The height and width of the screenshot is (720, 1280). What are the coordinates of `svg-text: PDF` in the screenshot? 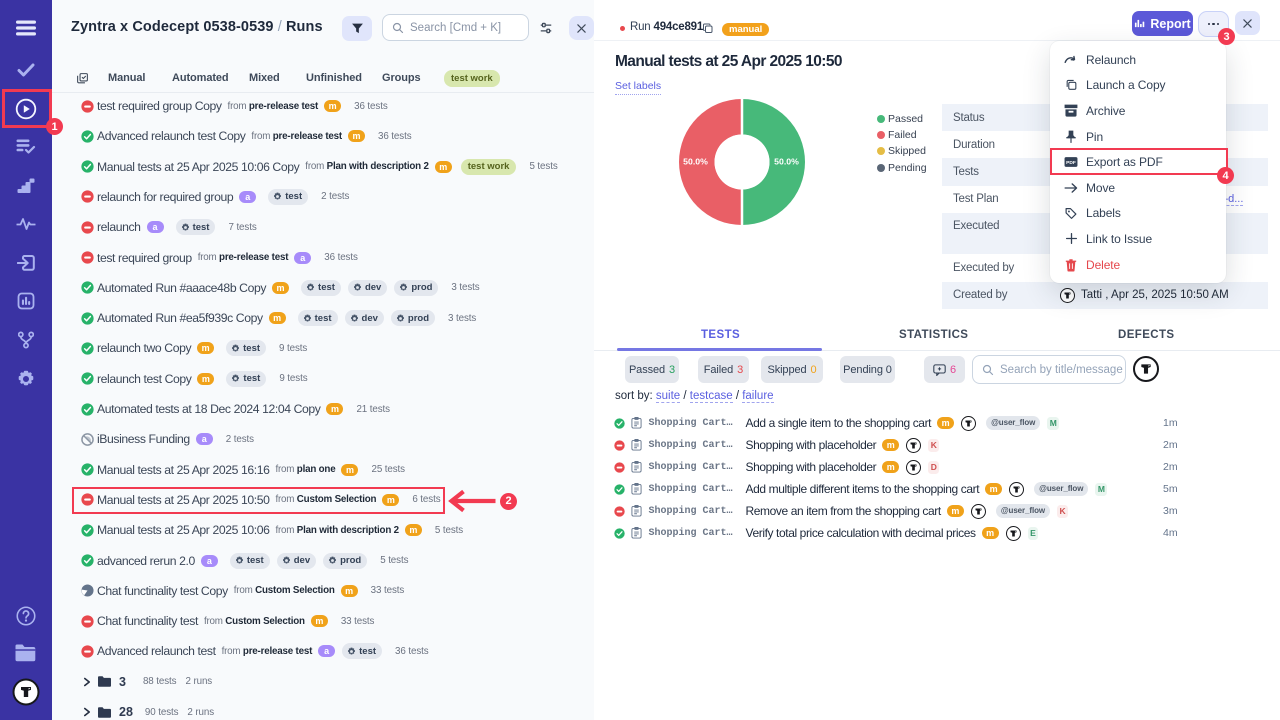 It's located at (1071, 163).